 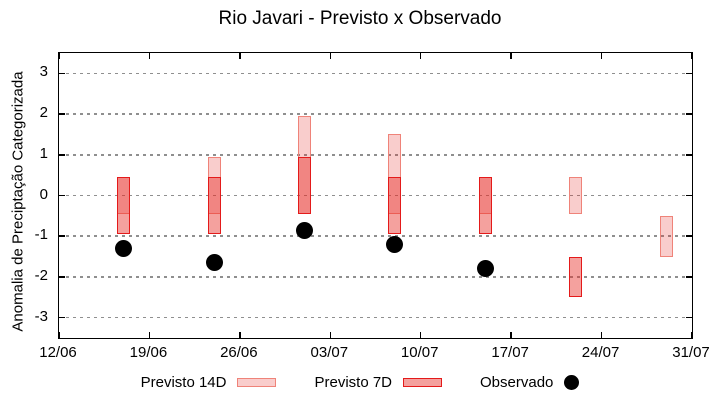 I want to click on x-tick-label-12/06: 12/06, so click(x=58, y=352).